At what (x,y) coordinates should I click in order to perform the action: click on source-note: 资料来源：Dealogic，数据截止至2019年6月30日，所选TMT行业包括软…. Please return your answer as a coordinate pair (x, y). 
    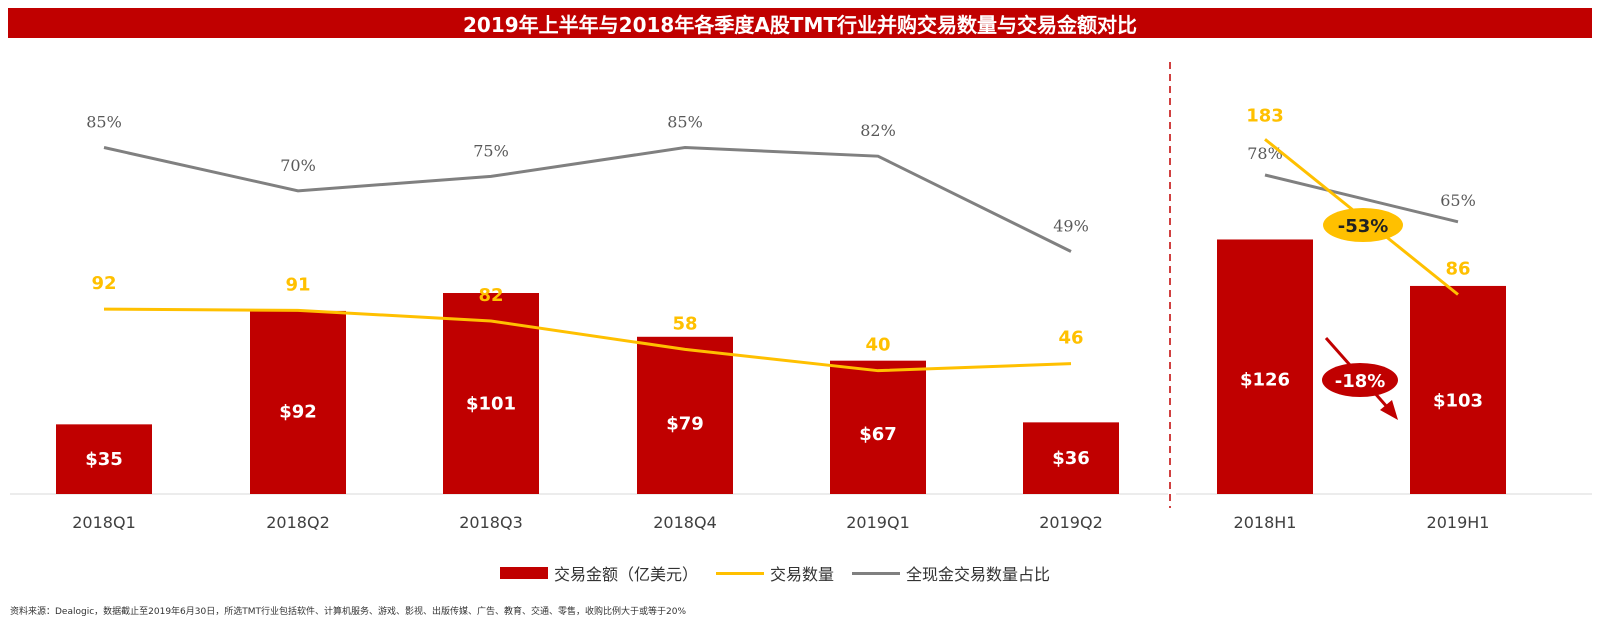
    Looking at the image, I should click on (348, 612).